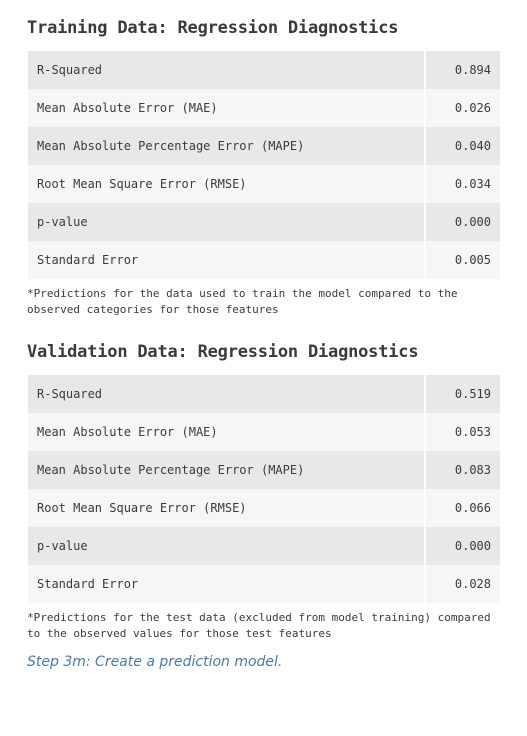  What do you see at coordinates (462, 432) in the screenshot?
I see `metric-value: 0.053` at bounding box center [462, 432].